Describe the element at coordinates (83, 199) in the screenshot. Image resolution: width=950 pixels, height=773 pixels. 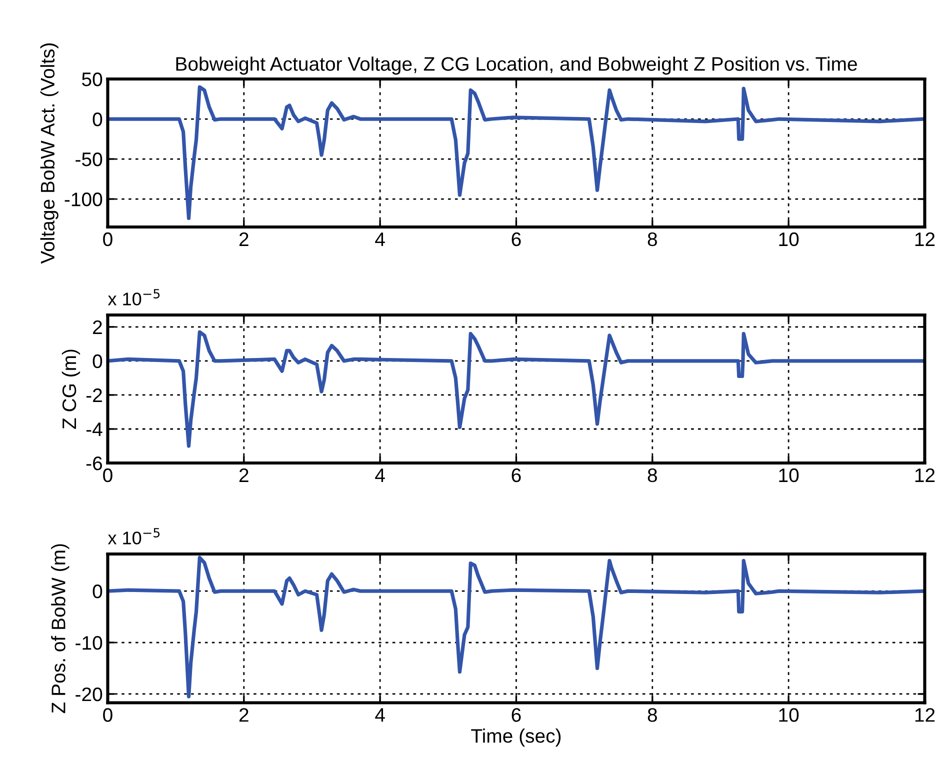
I see `y-tick-label: -100` at that location.